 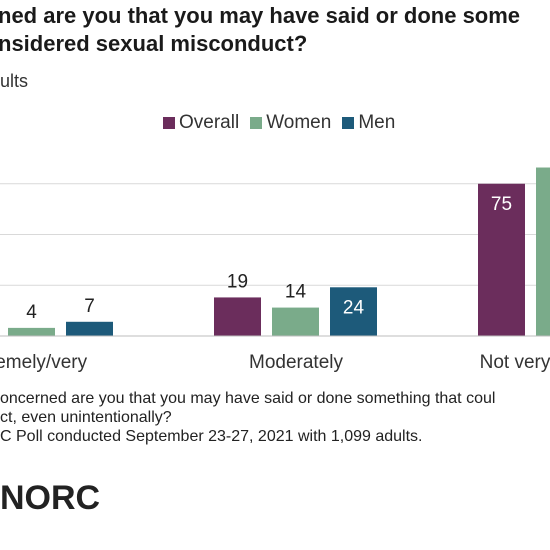 What do you see at coordinates (515, 362) in the screenshot?
I see `category-label-2: Not very` at bounding box center [515, 362].